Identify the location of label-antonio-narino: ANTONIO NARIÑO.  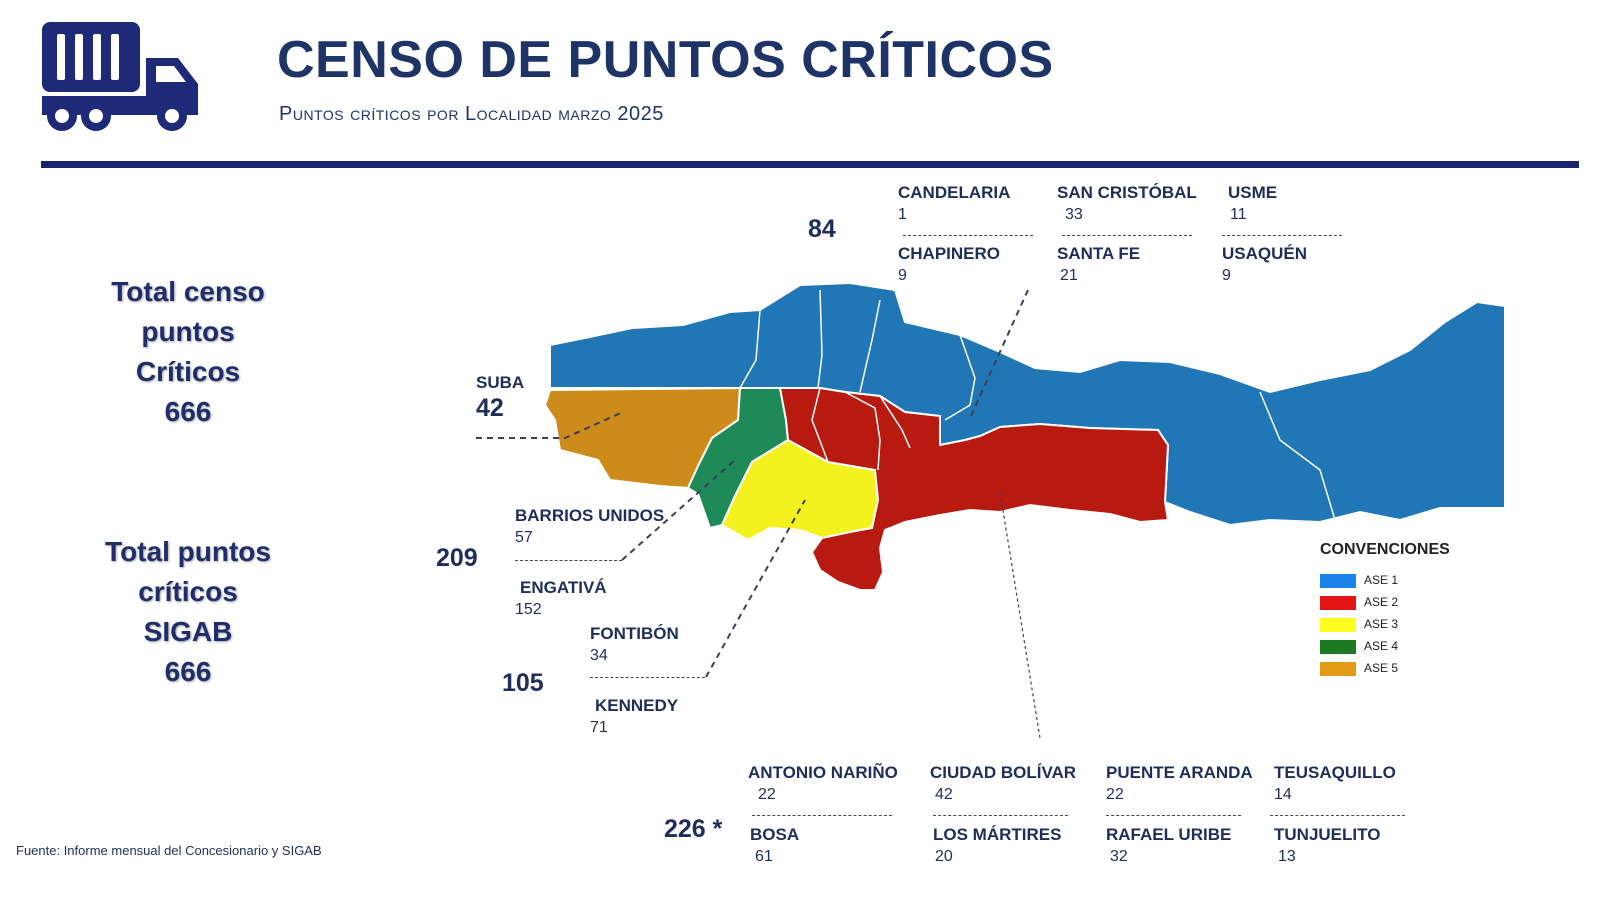
(823, 772).